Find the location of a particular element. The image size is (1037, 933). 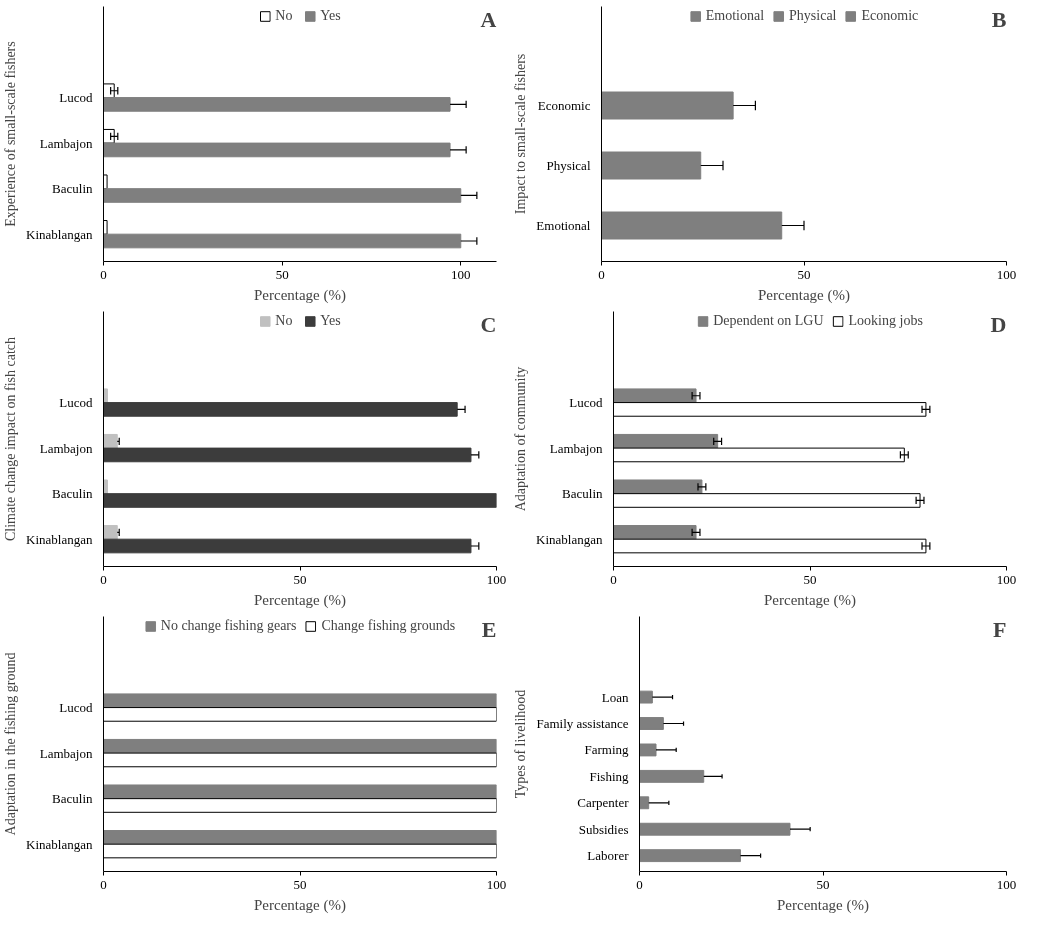

y-axis-title: Impact to small-scale fishers is located at coordinates (521, 134).